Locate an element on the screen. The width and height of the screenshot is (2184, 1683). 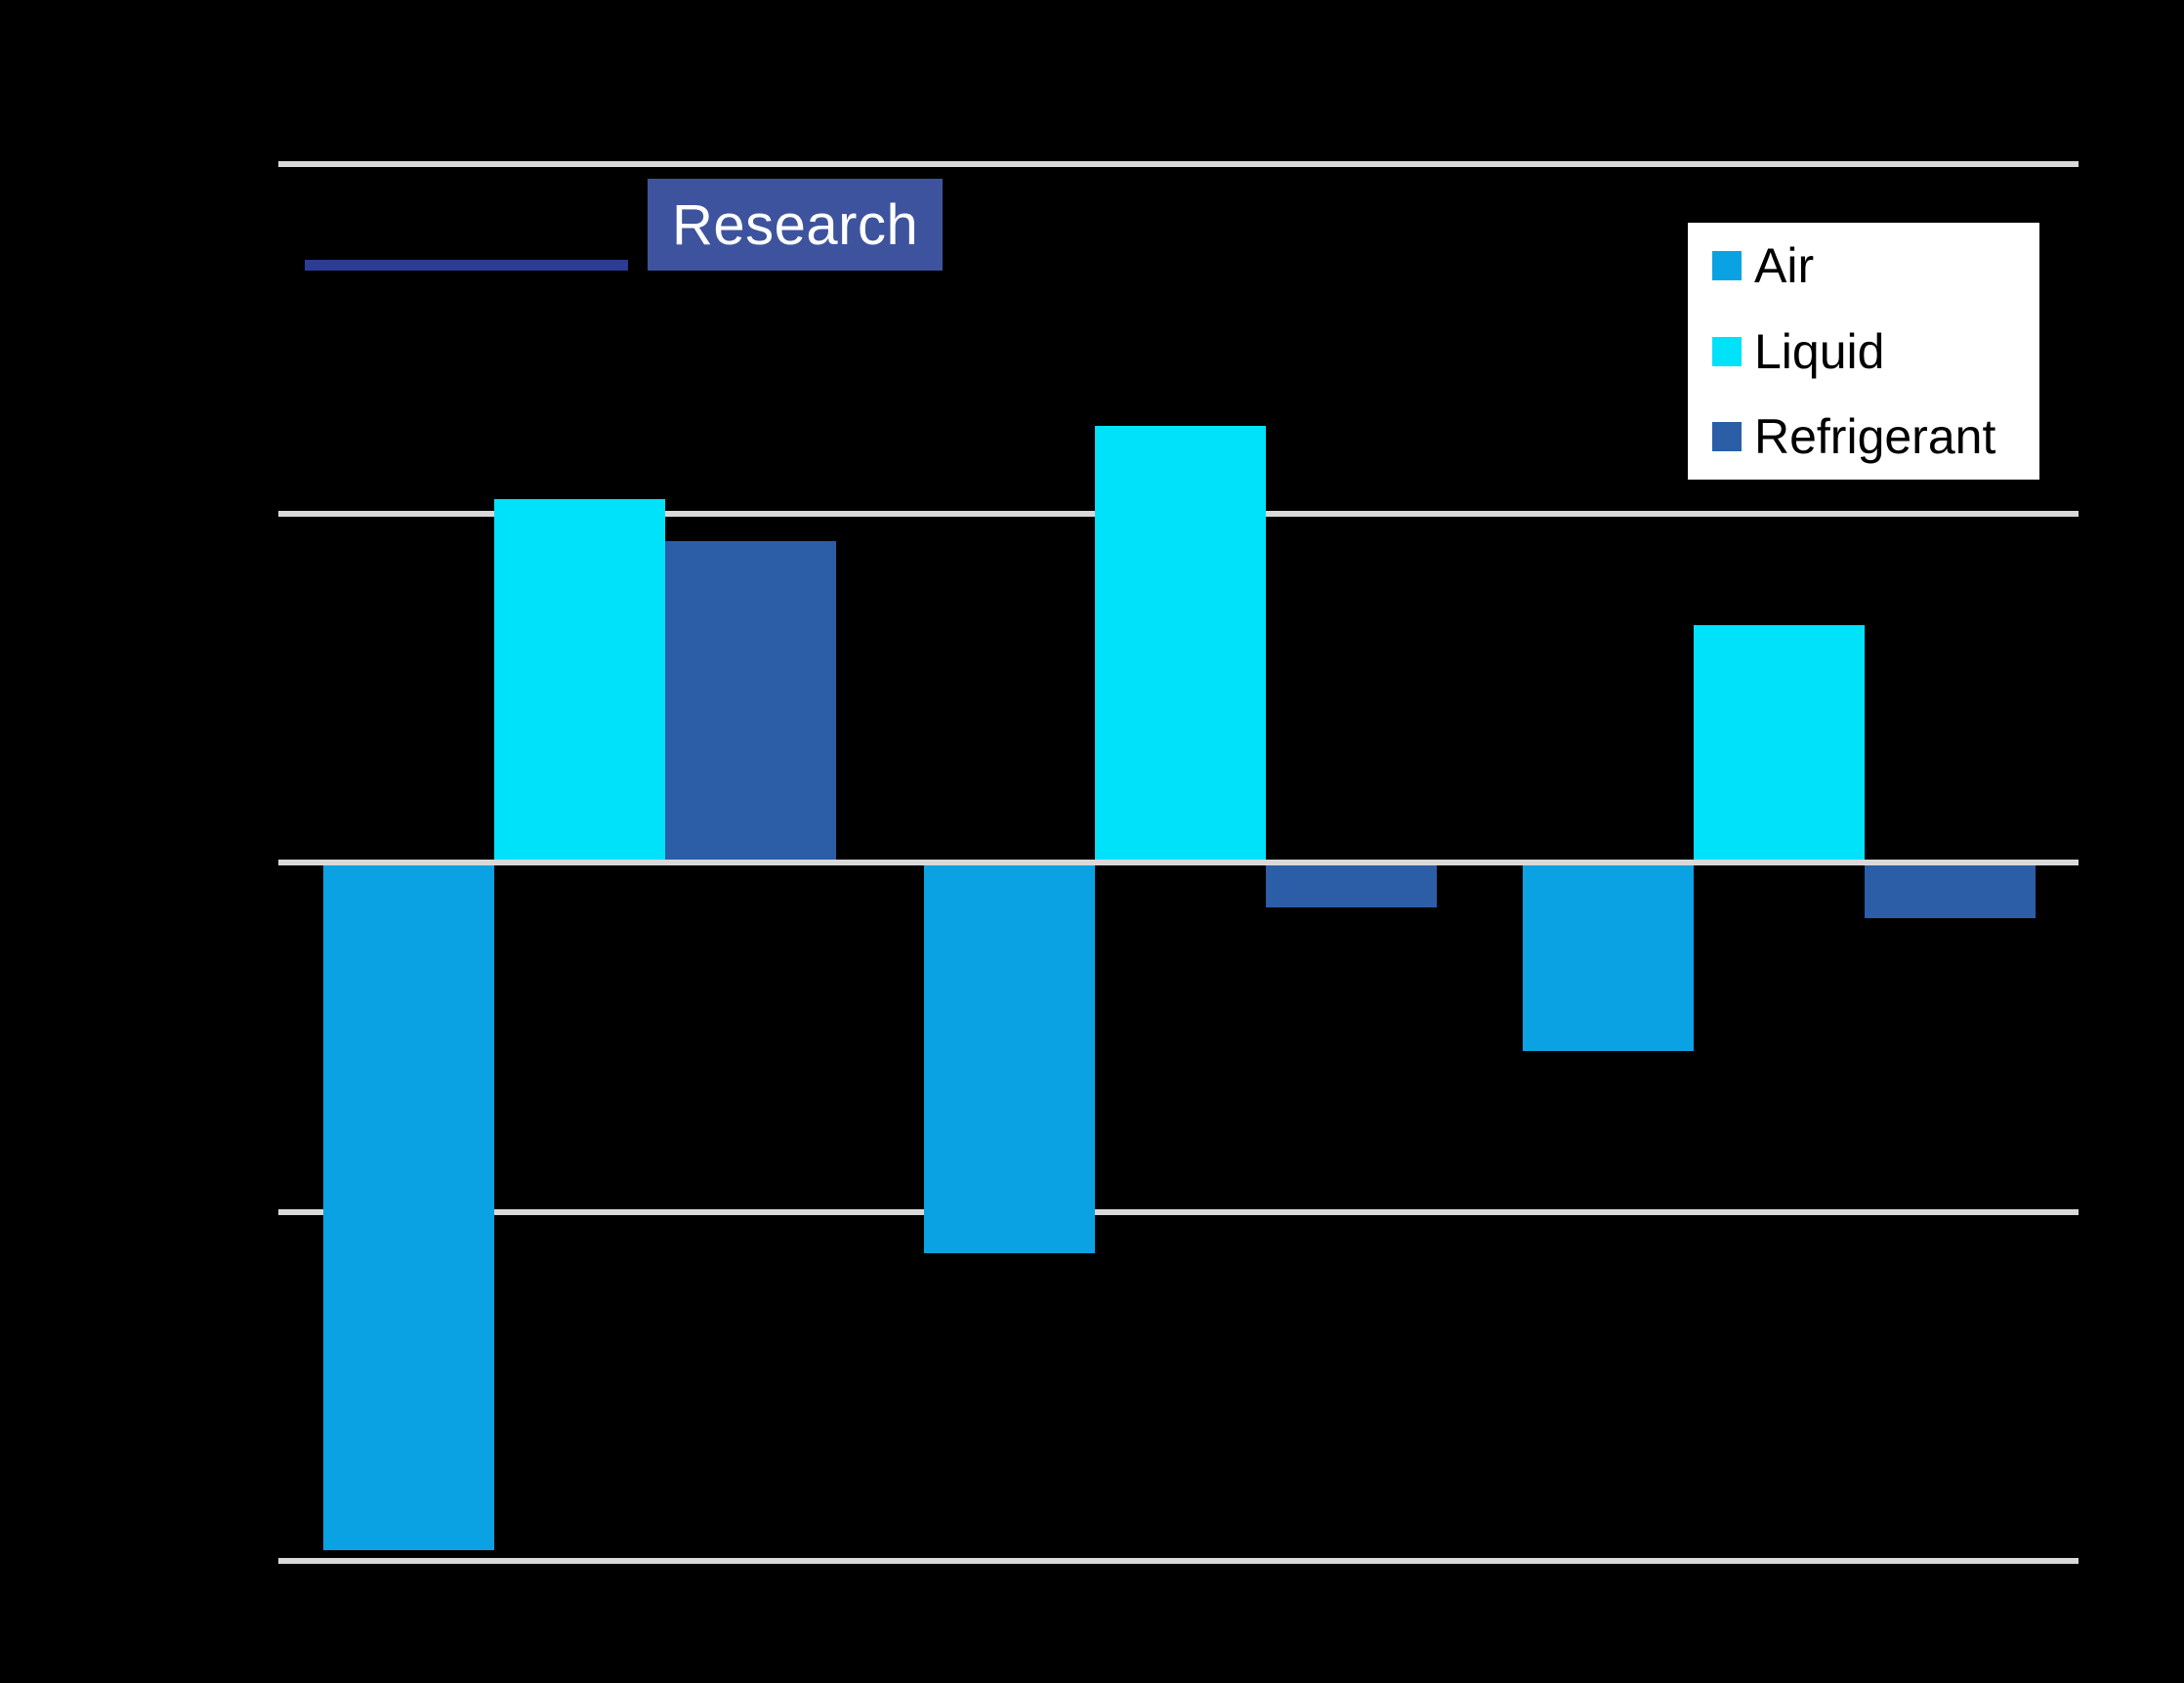
logo-underline-bar is located at coordinates (466, 265).